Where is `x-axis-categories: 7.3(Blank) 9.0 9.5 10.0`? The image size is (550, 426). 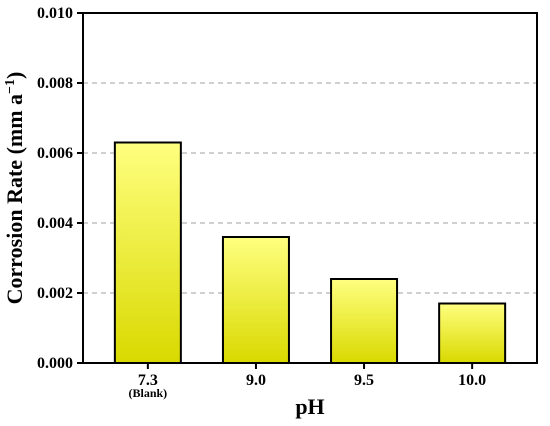
x-axis-categories: 7.3(Blank) 9.0 9.5 10.0 is located at coordinates (307, 381).